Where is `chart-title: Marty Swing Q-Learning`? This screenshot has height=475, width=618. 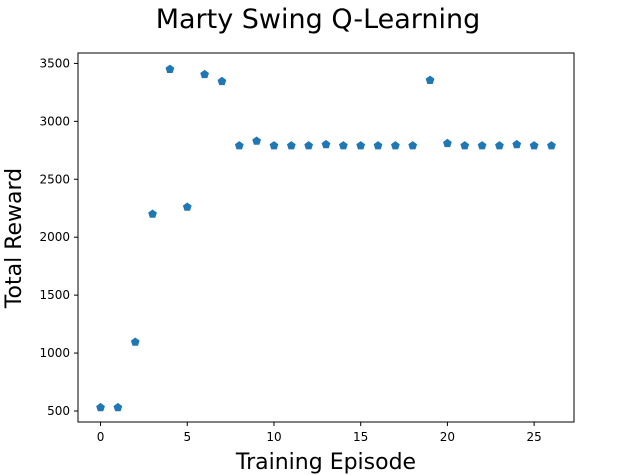
chart-title: Marty Swing Q-Learning is located at coordinates (318, 19).